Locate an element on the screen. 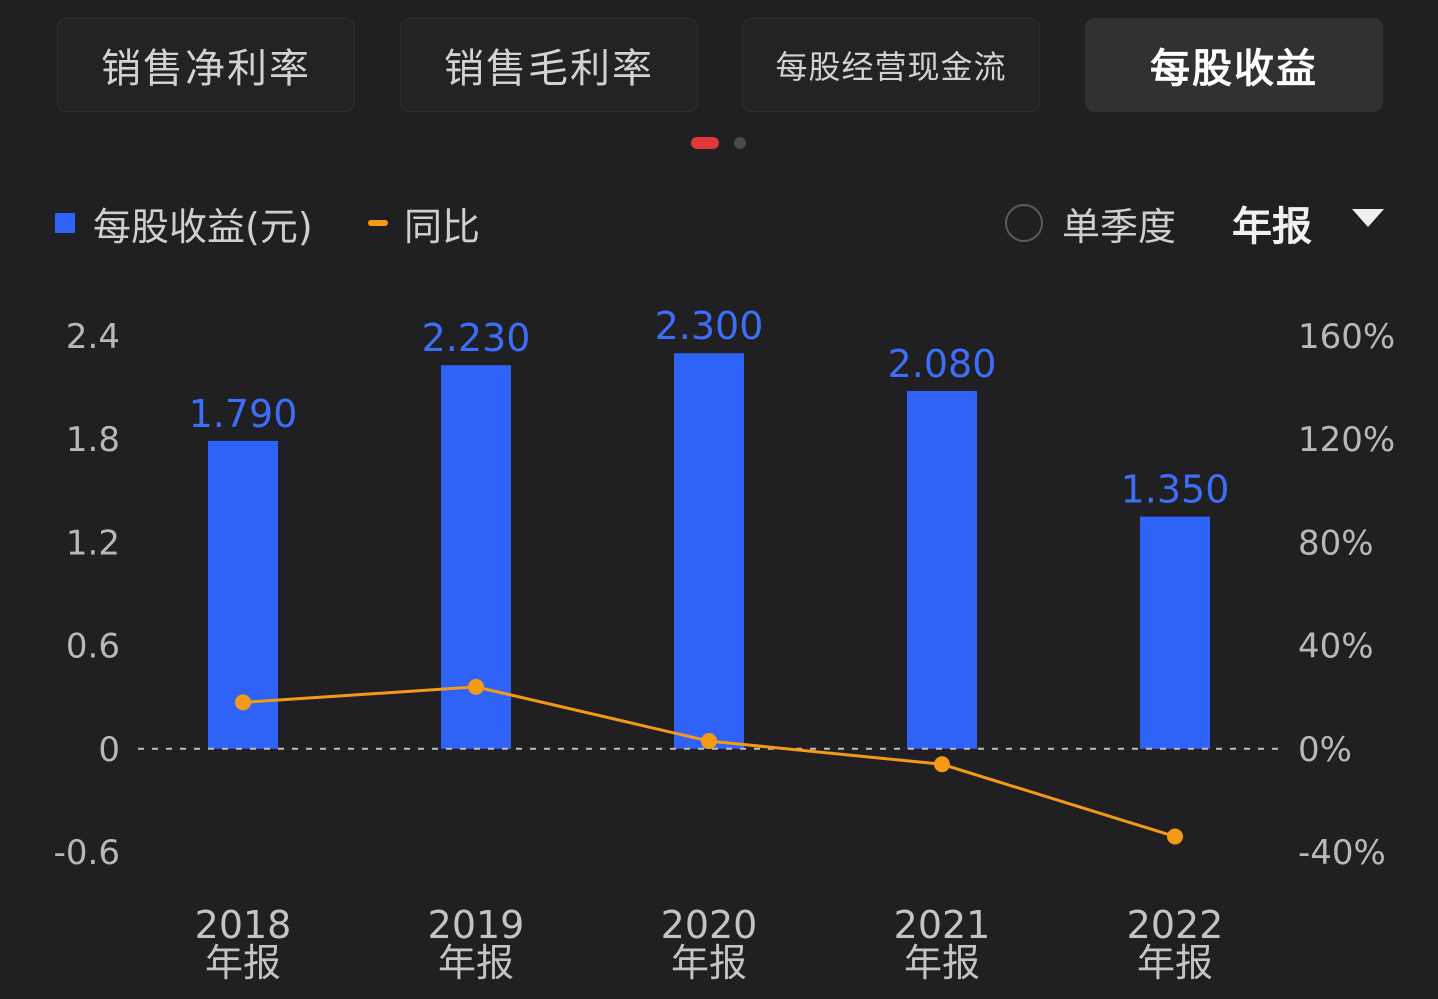 This screenshot has height=999, width=1438. legend-eps: 每股收益(元) is located at coordinates (184, 223).